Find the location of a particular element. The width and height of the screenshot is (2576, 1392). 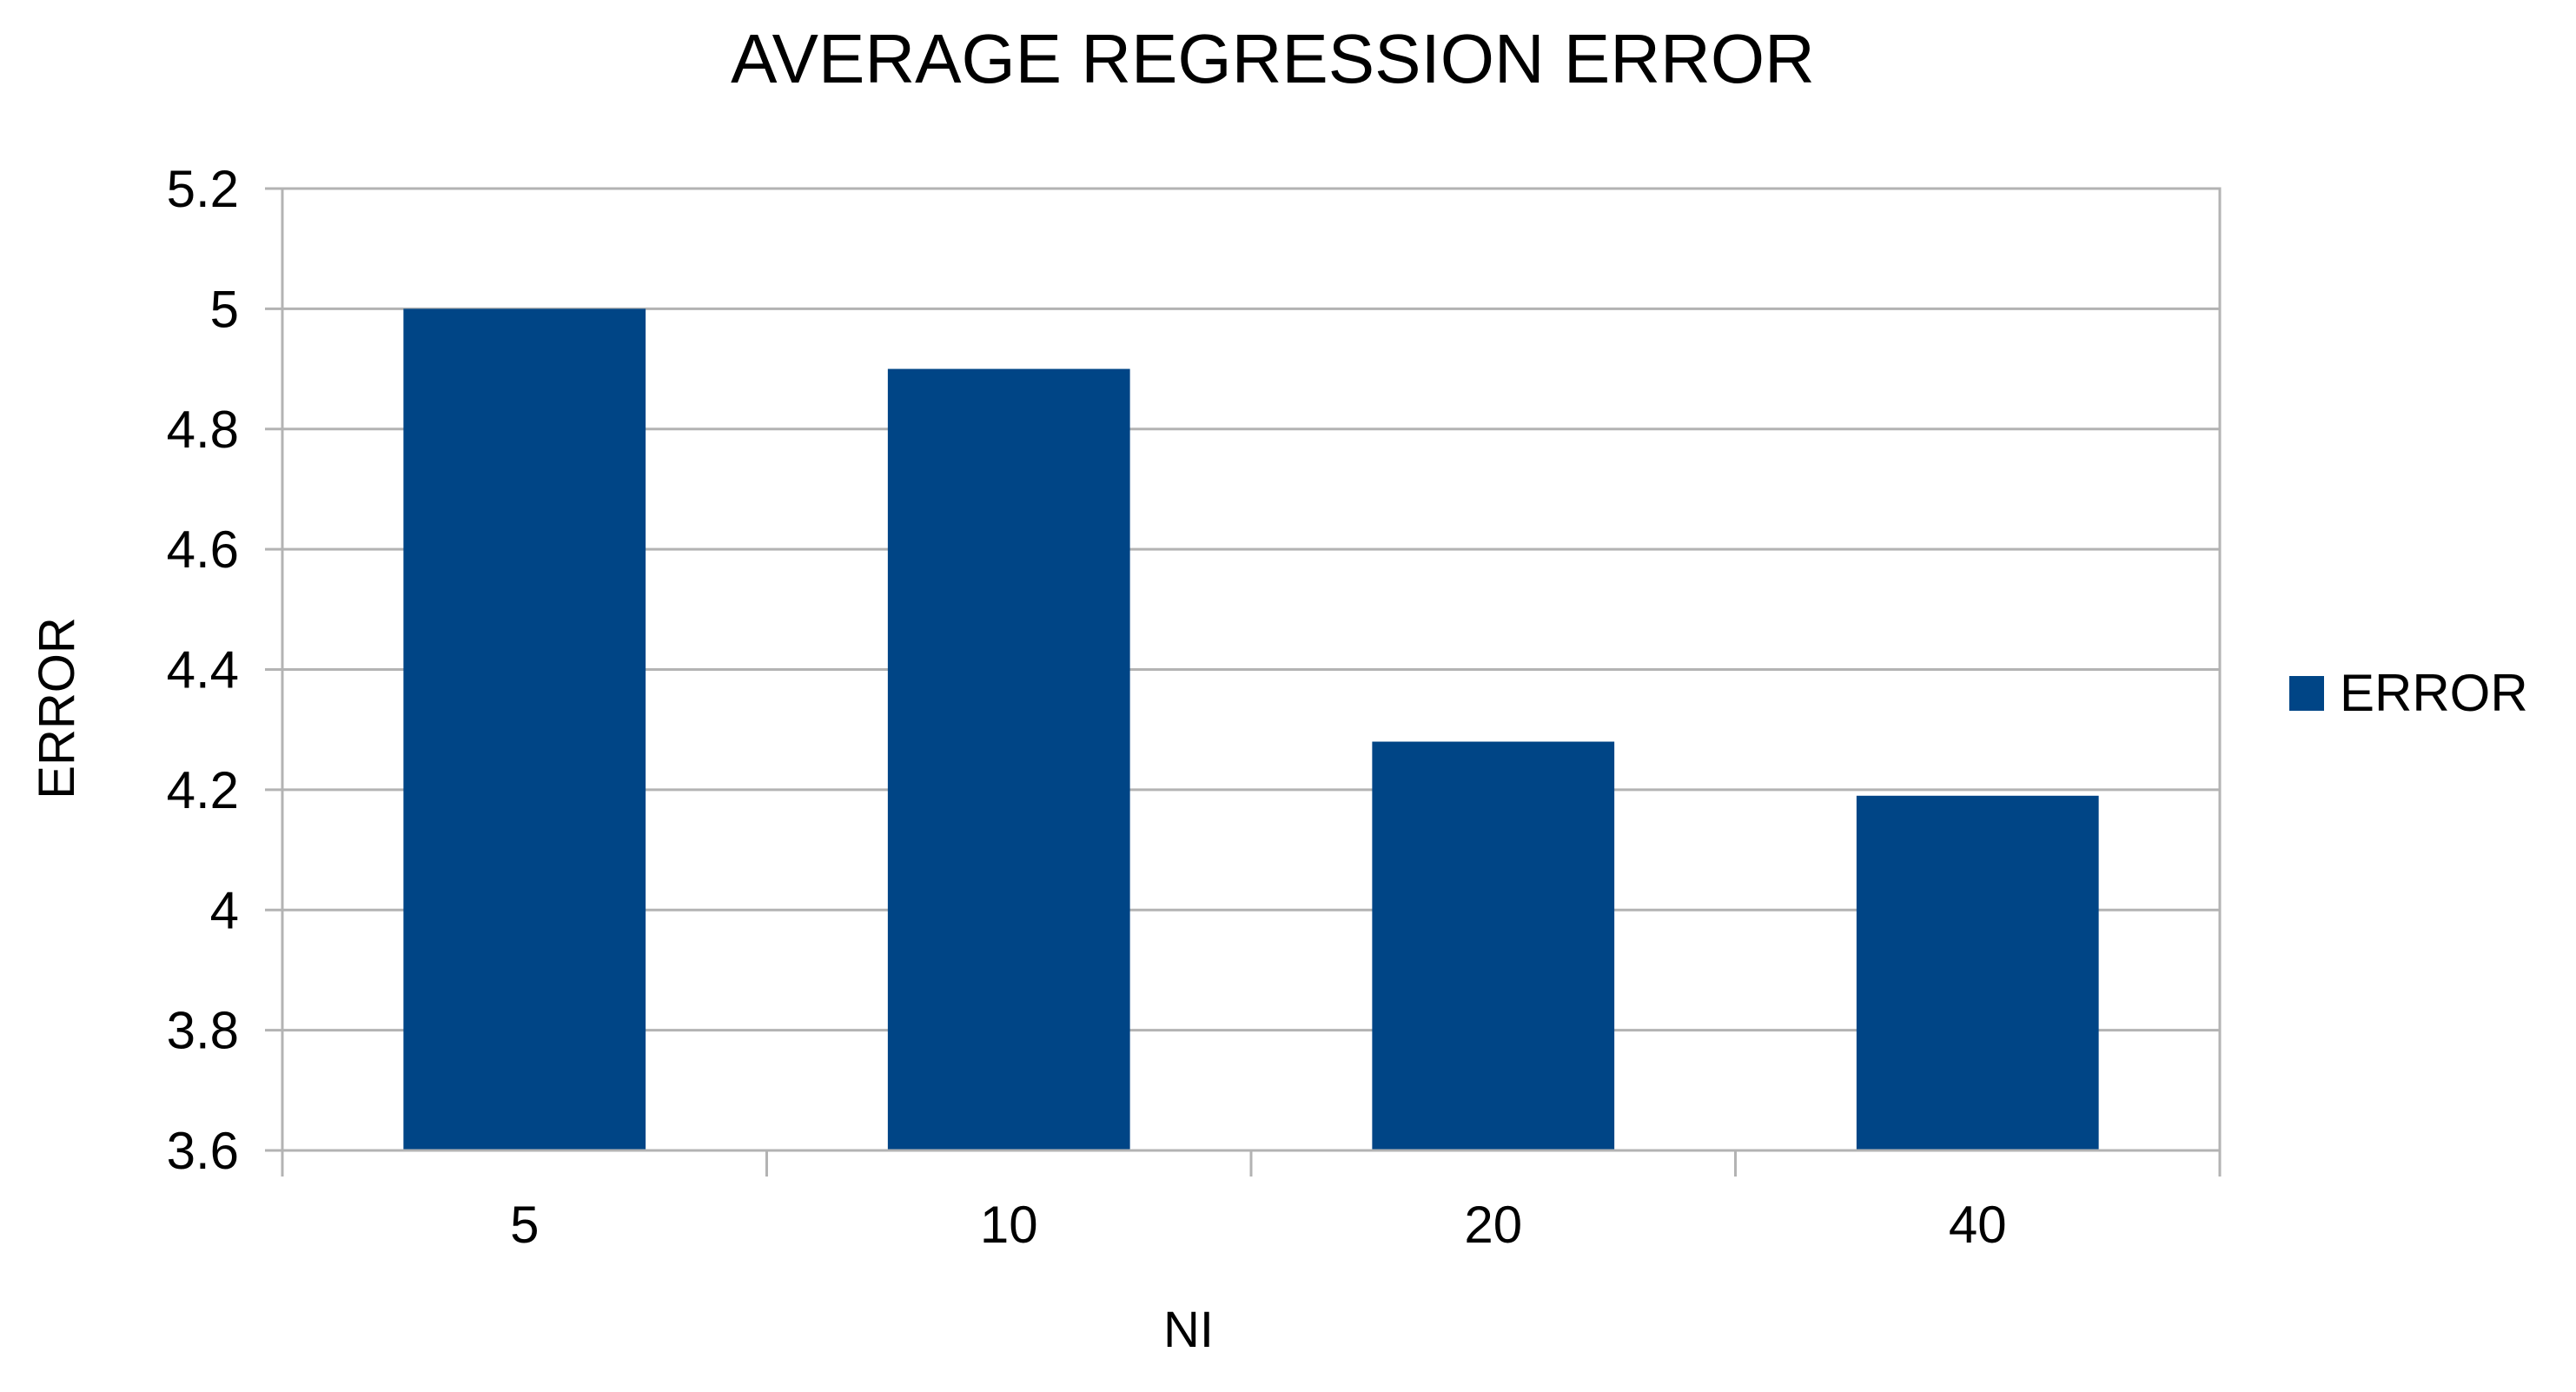

y-tick-label: 4.8 is located at coordinates (203, 430).